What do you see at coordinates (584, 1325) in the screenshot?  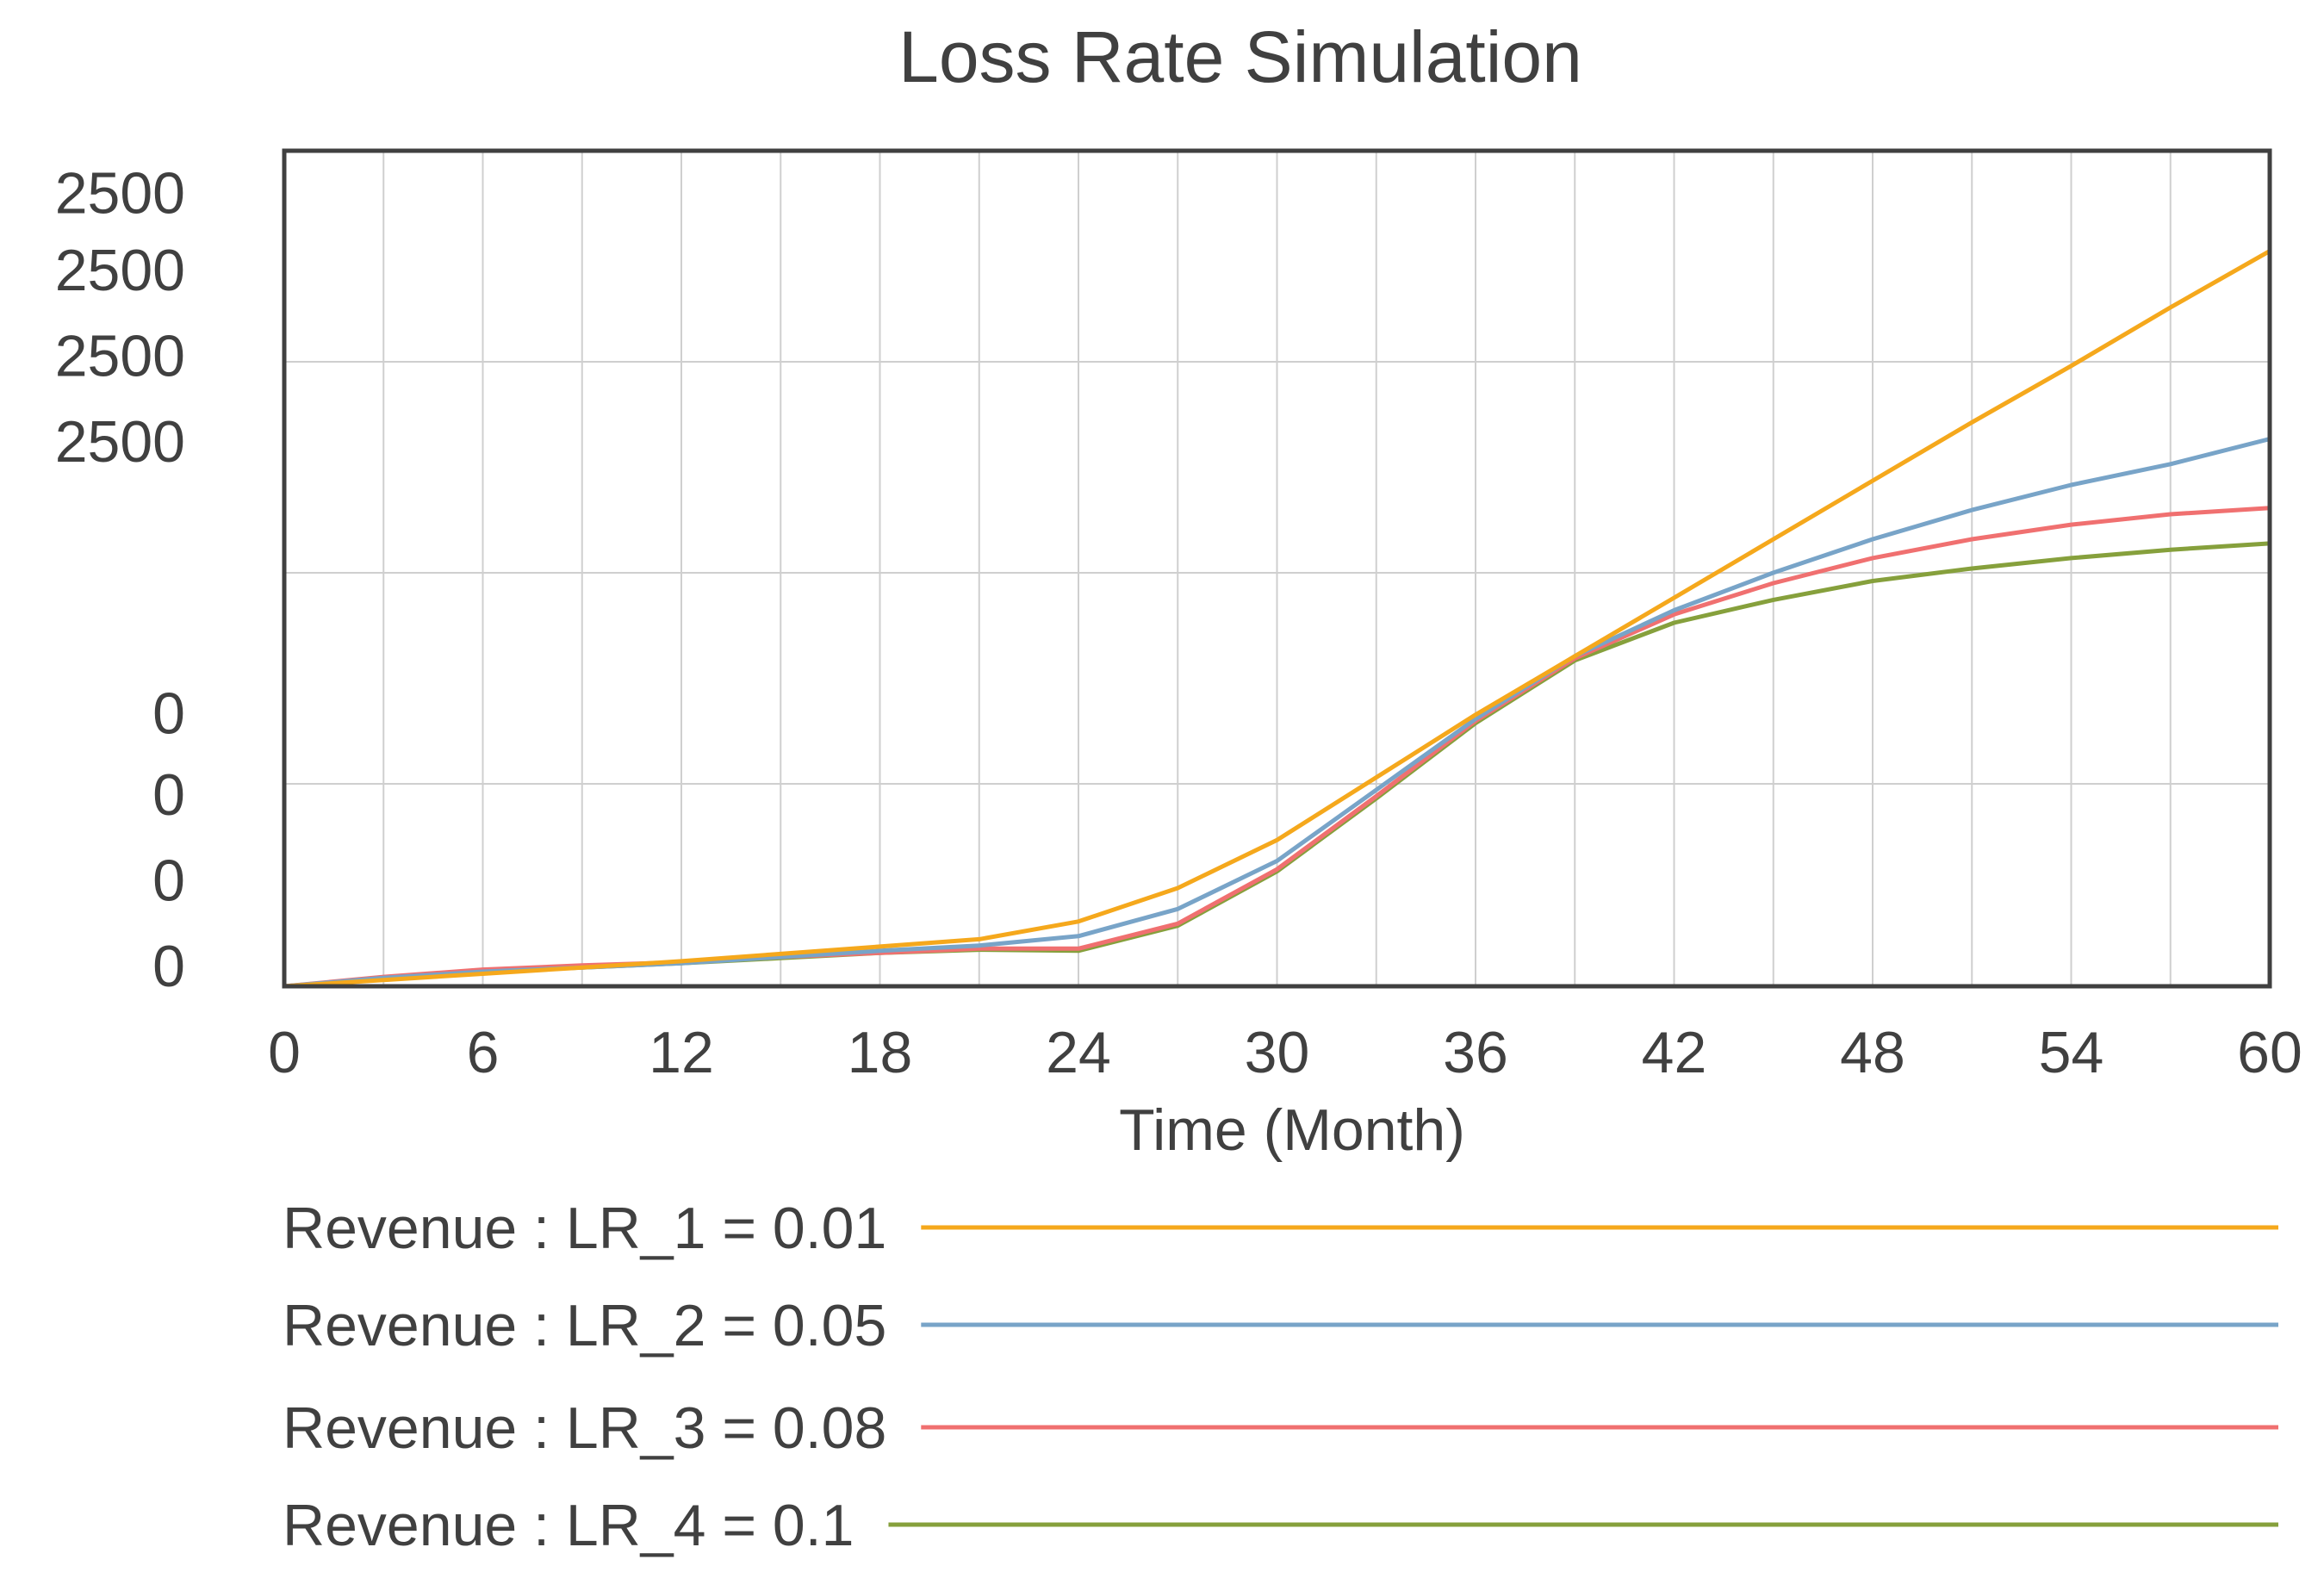 I see `legend-label: Revenue : LR_2 = 0.05` at bounding box center [584, 1325].